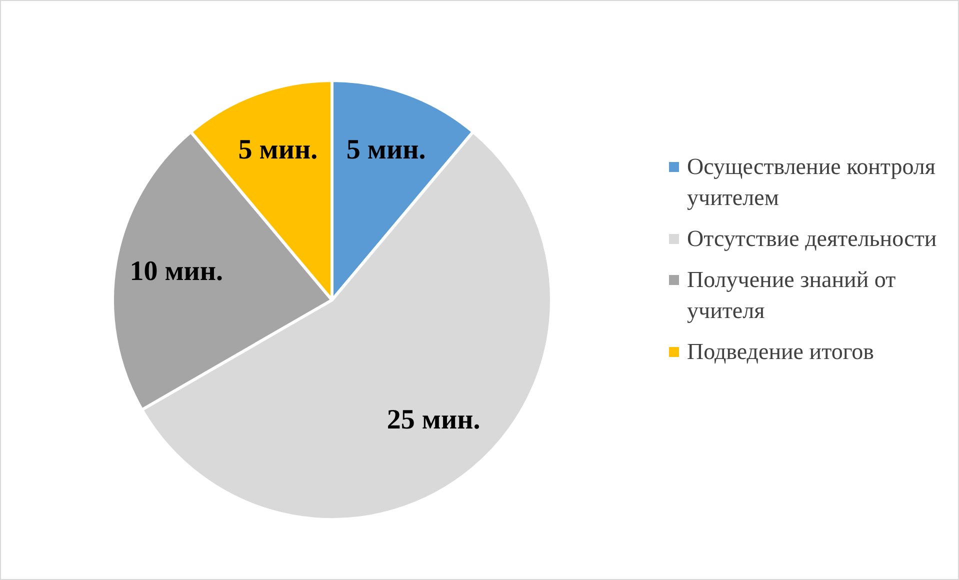 The height and width of the screenshot is (580, 959). Describe the element at coordinates (780, 352) in the screenshot. I see `legend-label: Подведение итогов` at that location.